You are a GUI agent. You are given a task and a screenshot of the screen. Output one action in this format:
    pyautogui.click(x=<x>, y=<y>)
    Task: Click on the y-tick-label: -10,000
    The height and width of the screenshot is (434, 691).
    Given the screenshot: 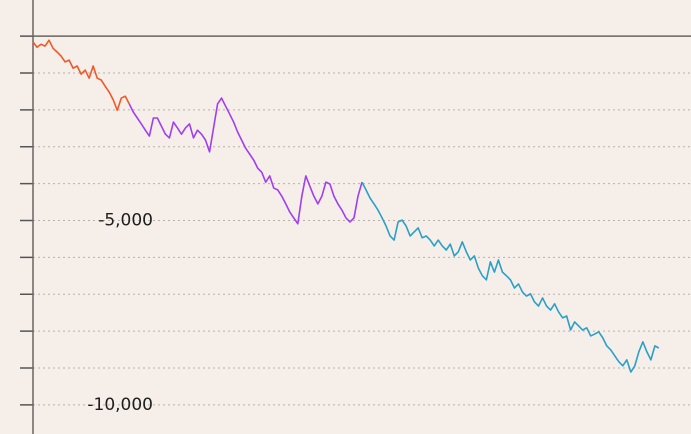 What is the action you would take?
    pyautogui.click(x=120, y=405)
    